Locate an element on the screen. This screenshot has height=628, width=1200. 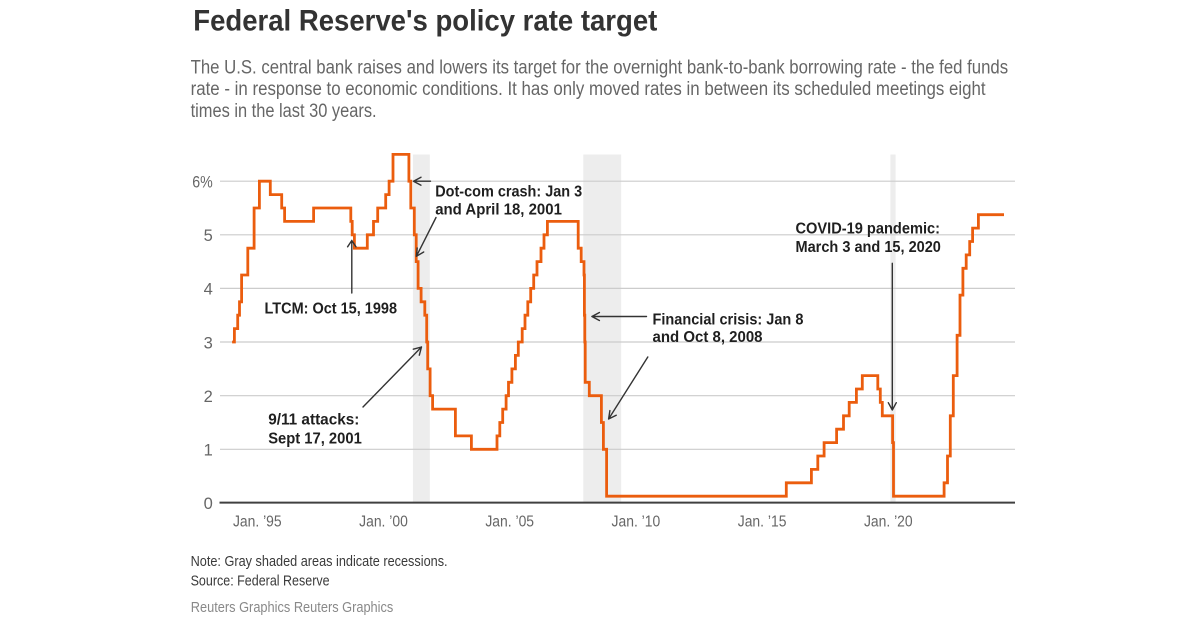
svg-text: Financial crisis: Jan 8 is located at coordinates (728, 319).